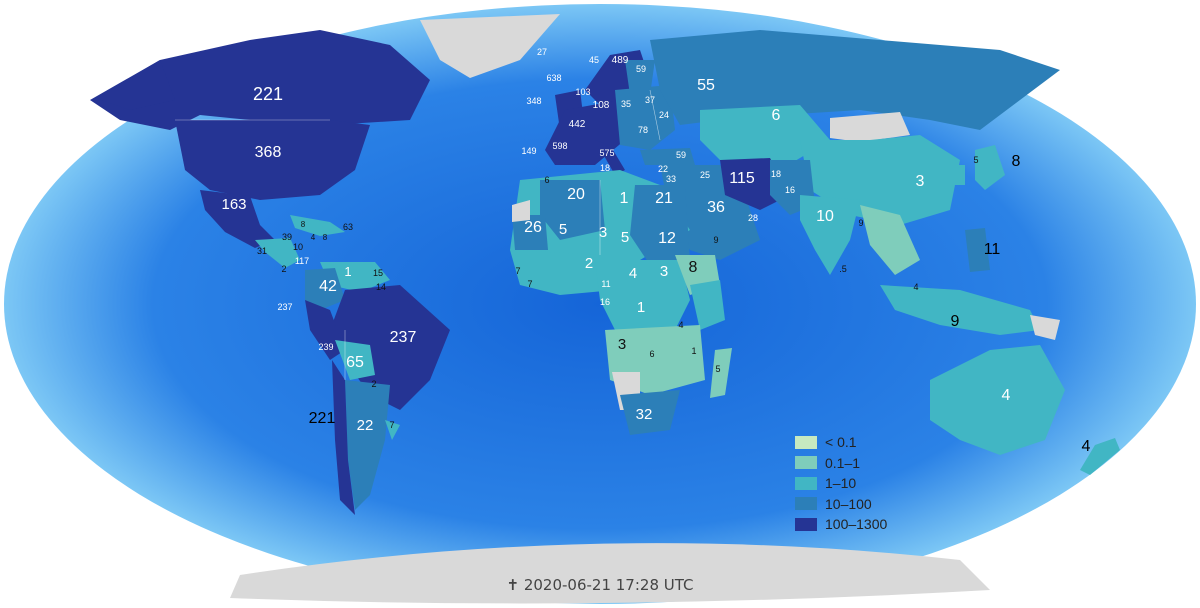 This screenshot has height=608, width=1200. I want to click on region-italy, so click(610, 157).